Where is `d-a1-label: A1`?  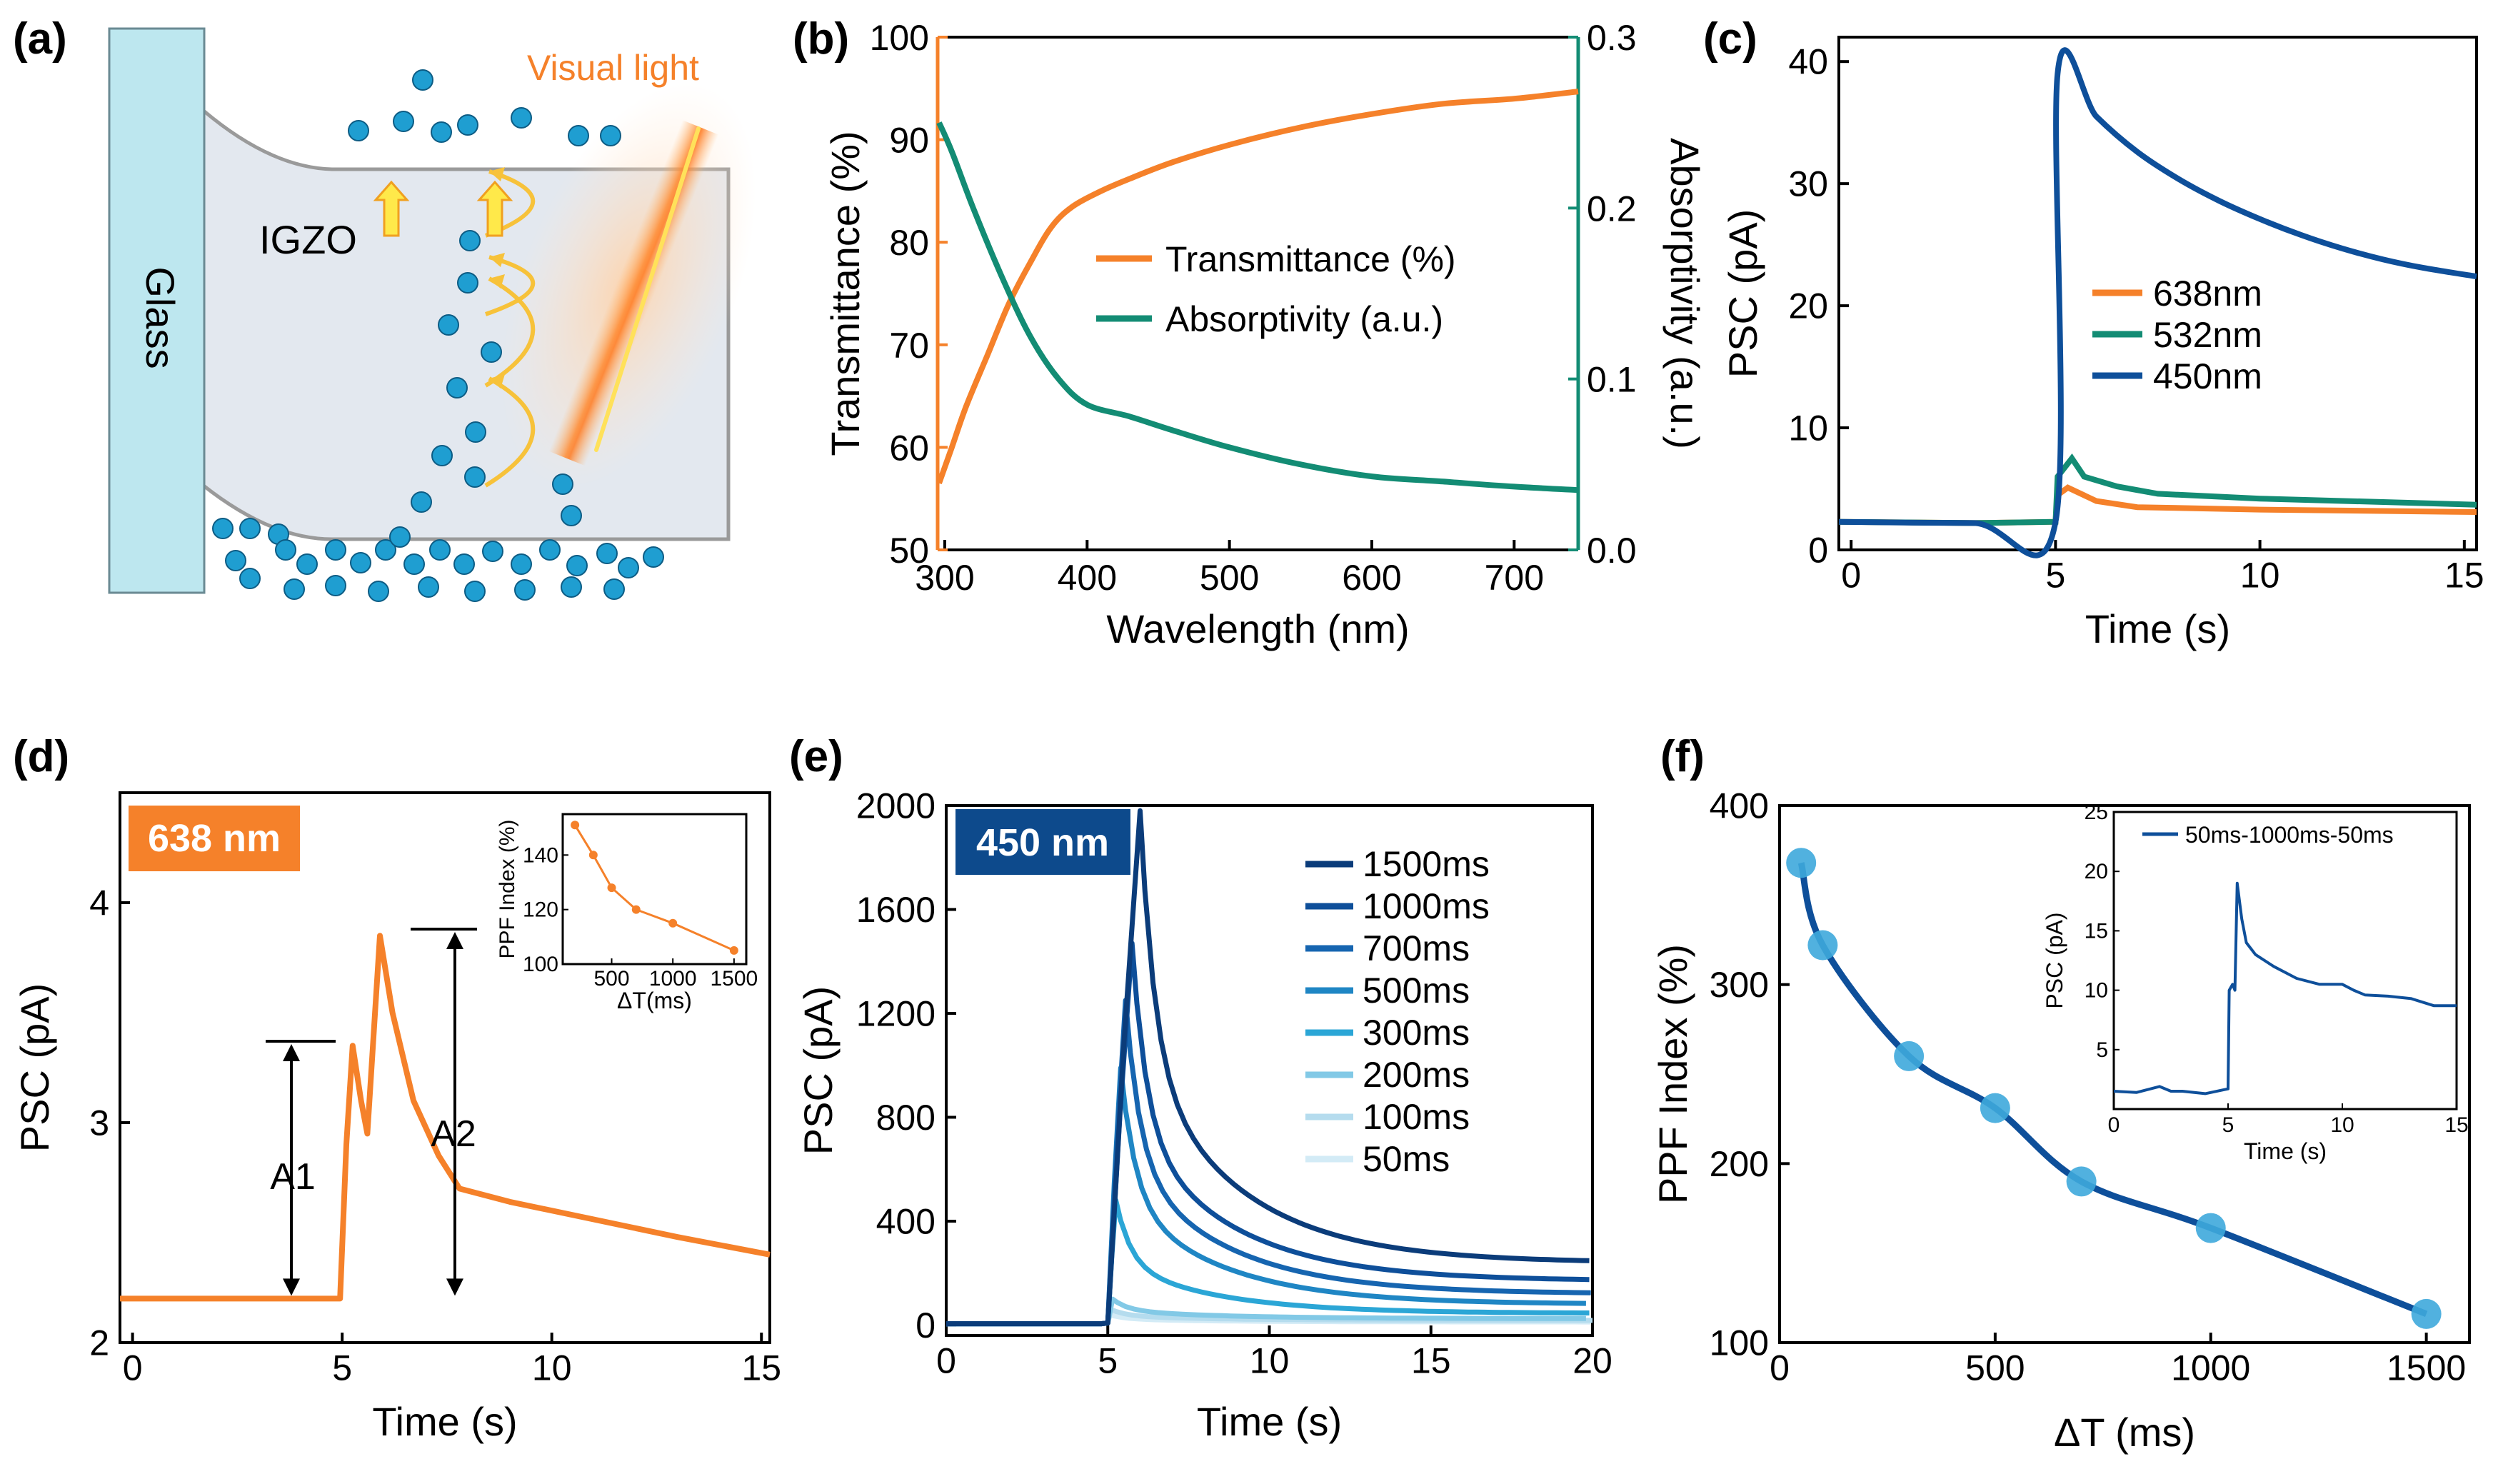
d-a1-label: A1 is located at coordinates (293, 1177).